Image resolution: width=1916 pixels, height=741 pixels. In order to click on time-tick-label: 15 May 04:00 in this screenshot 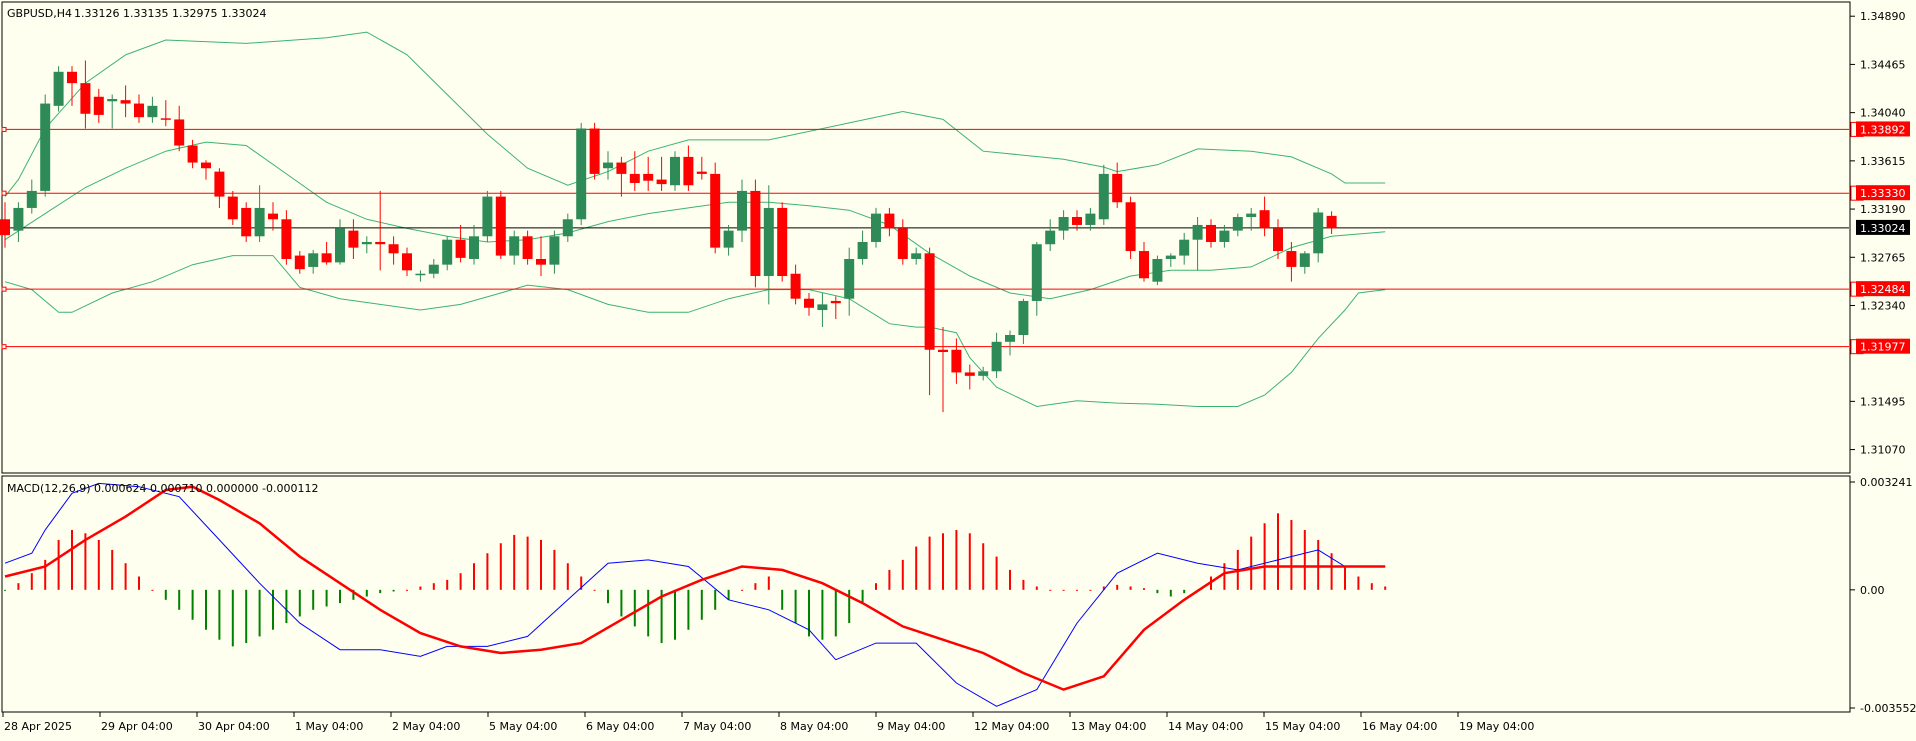, I will do `click(1302, 726)`.